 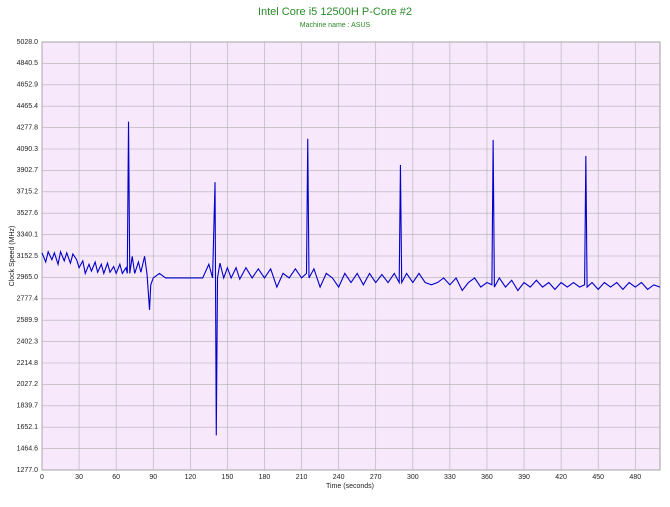 I want to click on y-tick-label: 3527.6, so click(x=28, y=213).